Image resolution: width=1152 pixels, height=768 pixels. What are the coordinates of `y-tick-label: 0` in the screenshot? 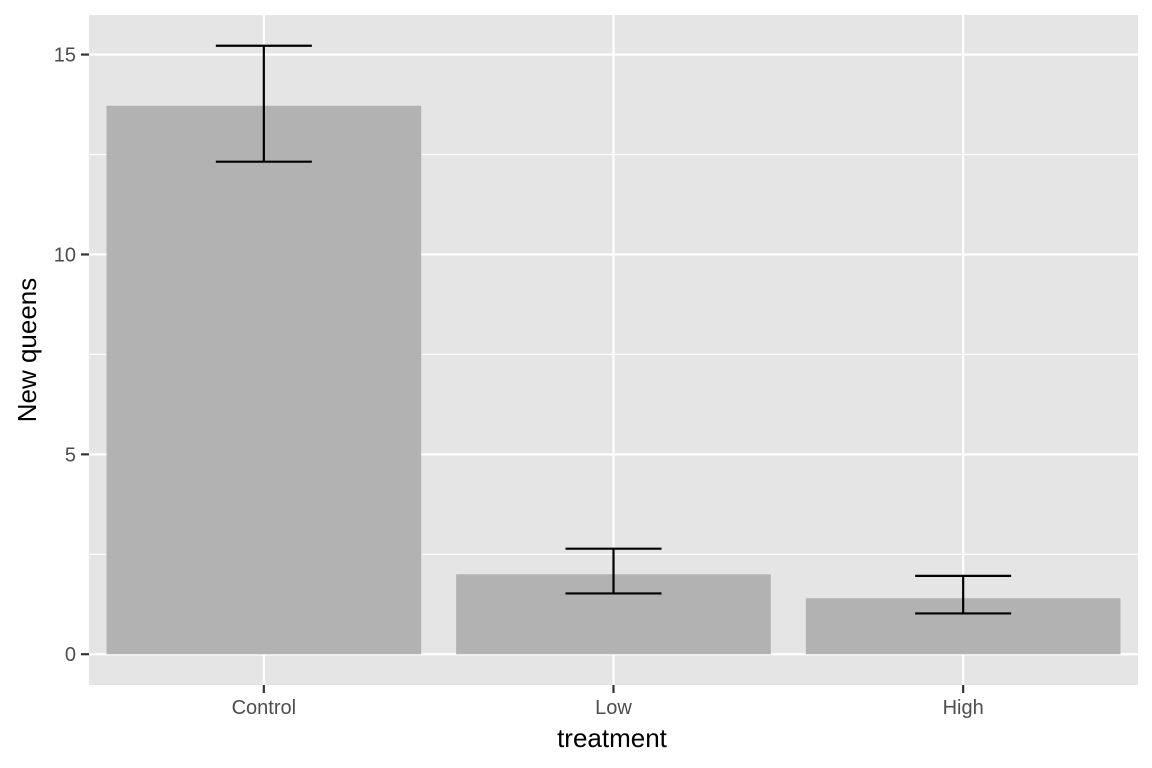 It's located at (70, 655).